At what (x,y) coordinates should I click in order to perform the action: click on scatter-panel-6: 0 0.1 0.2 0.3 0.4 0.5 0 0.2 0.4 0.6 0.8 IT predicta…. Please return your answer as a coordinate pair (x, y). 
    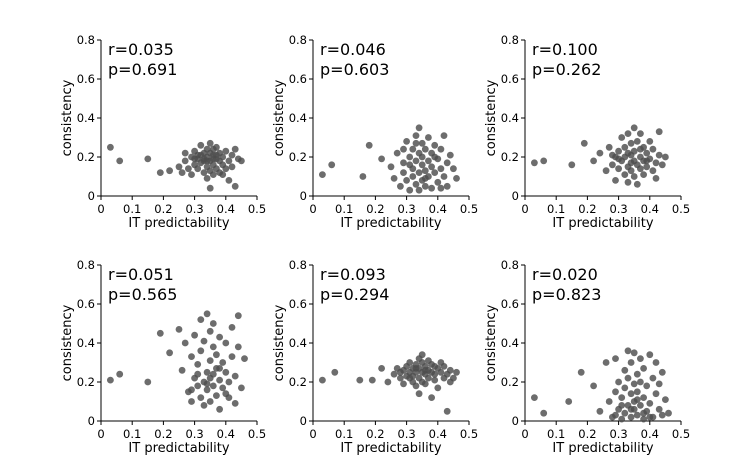
    Looking at the image, I should click on (587, 357).